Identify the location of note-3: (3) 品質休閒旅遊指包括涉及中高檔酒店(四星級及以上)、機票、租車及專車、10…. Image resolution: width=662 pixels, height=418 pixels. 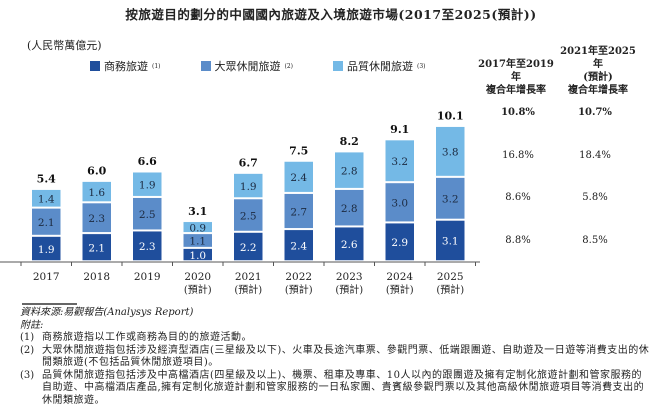
(335, 389).